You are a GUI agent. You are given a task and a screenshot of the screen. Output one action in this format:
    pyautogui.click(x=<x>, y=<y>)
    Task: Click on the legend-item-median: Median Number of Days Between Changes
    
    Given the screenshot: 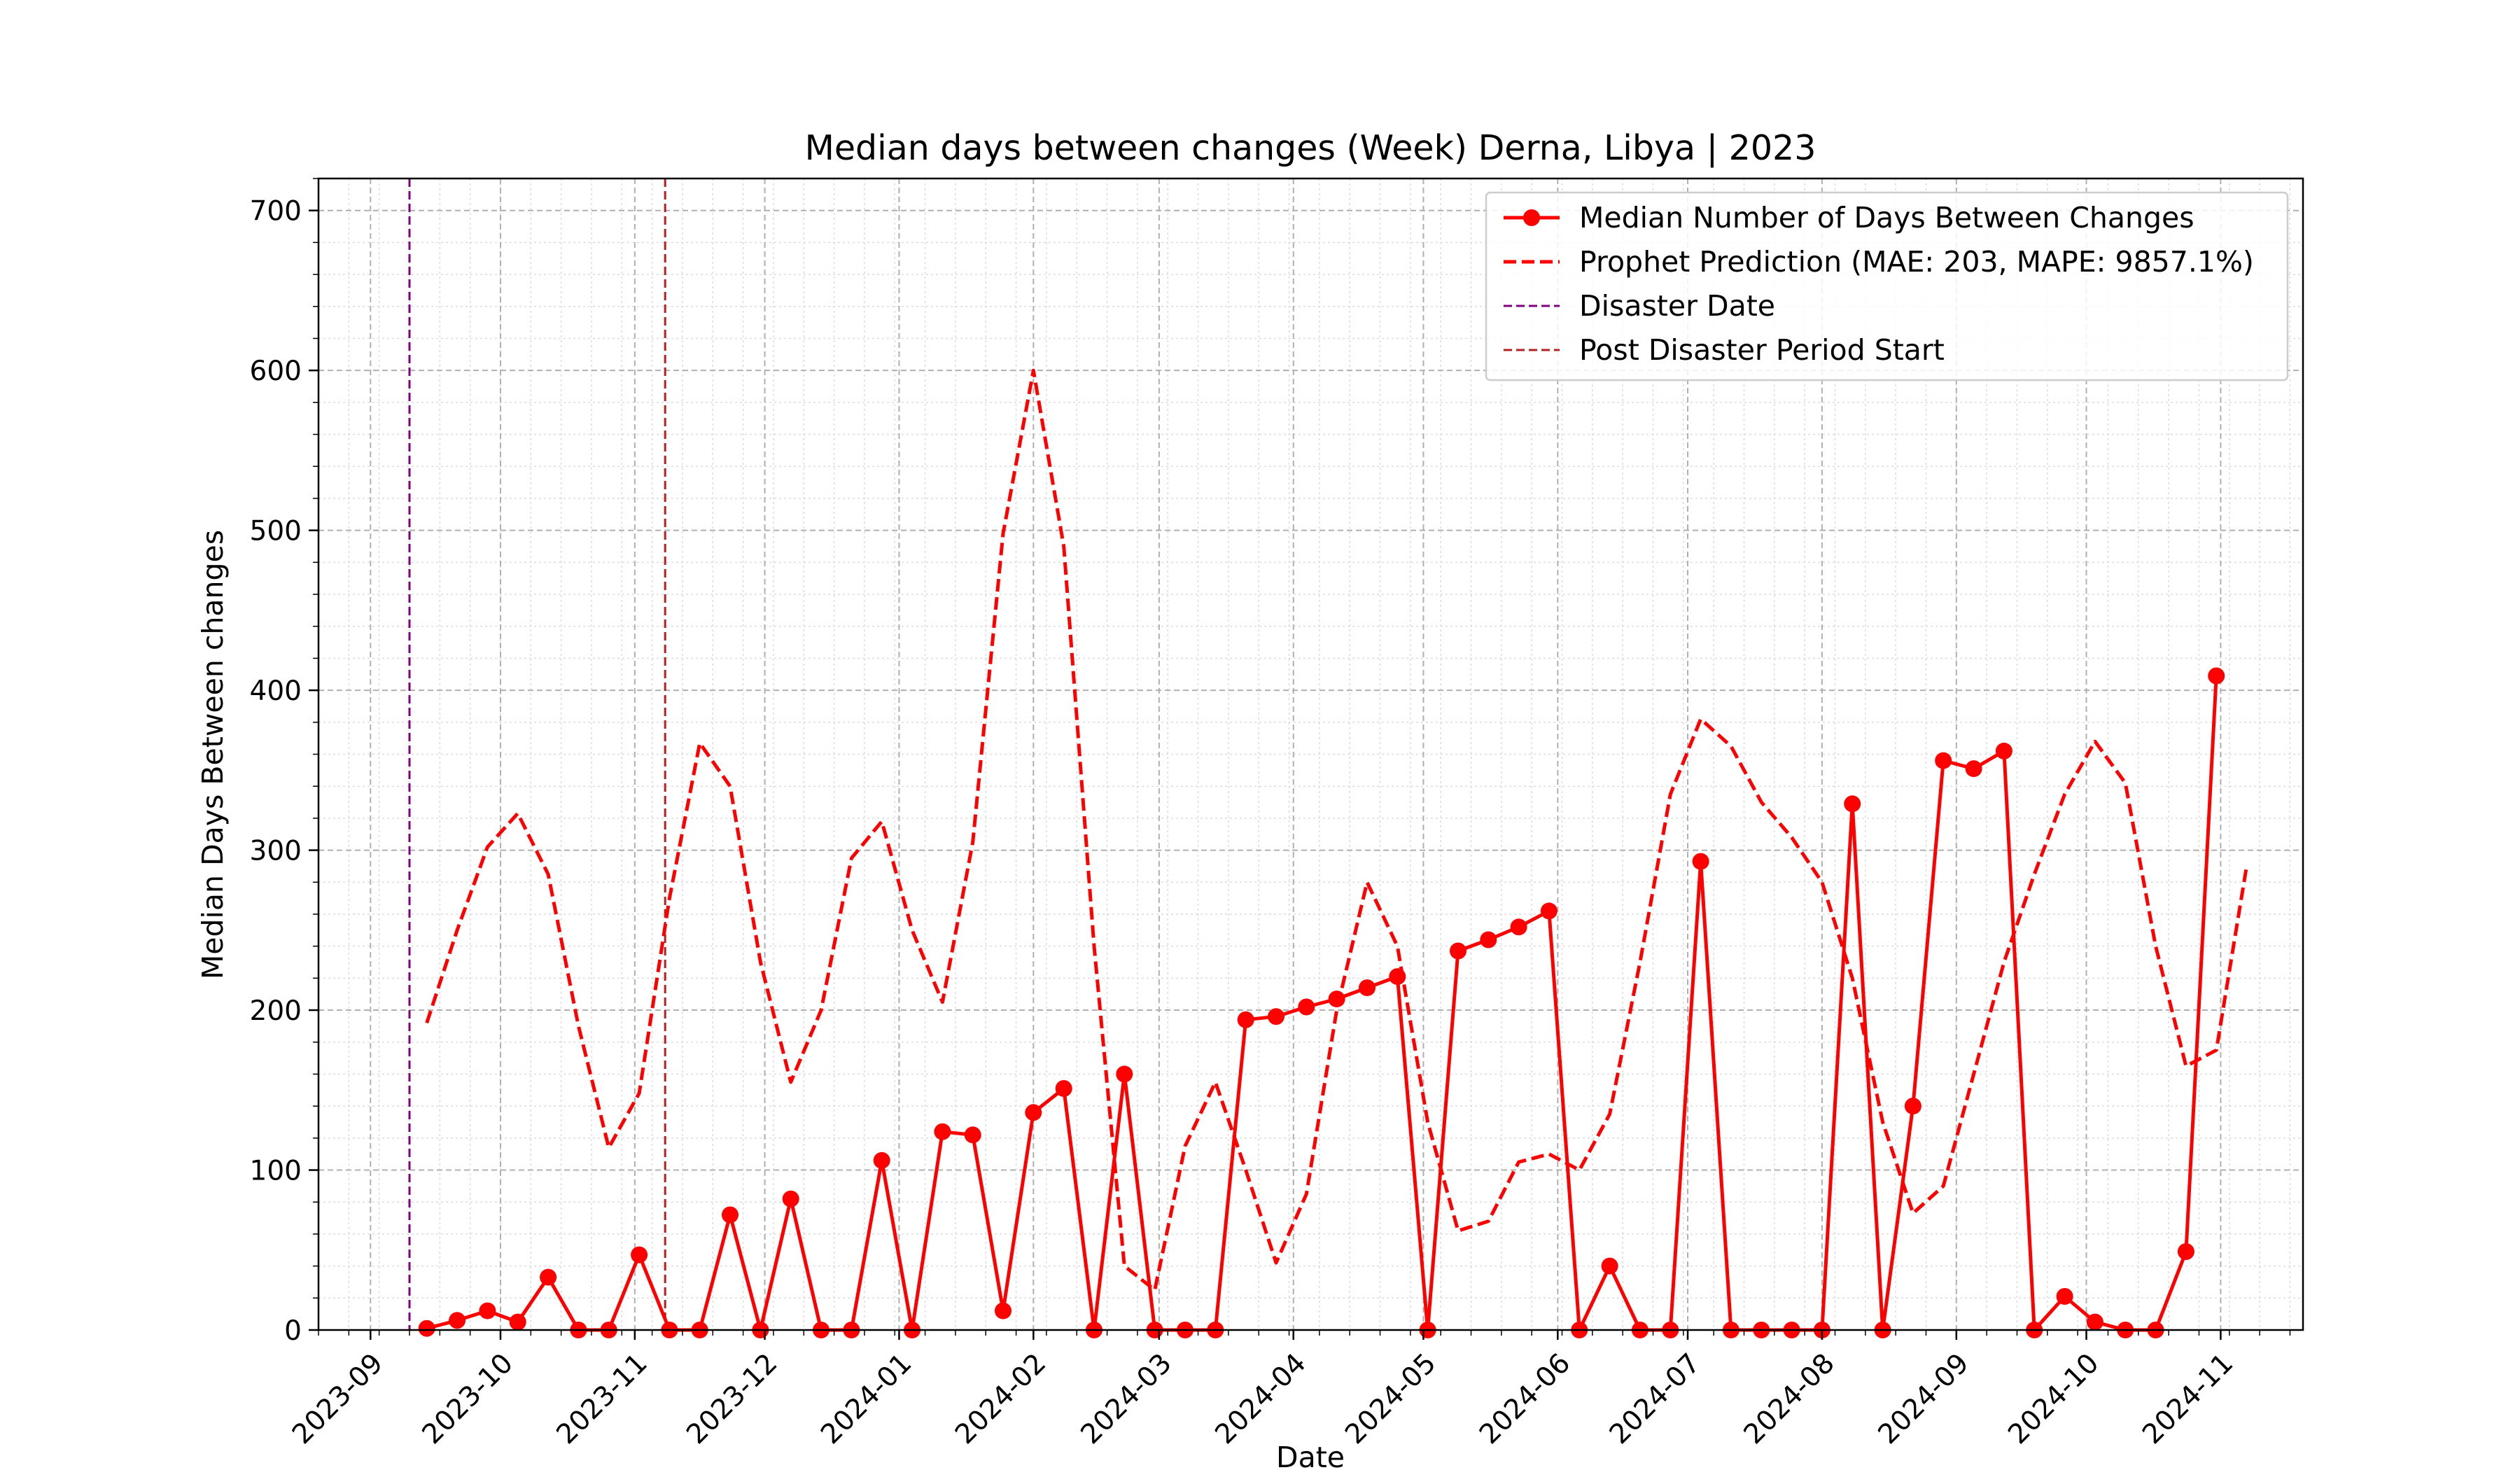 What is the action you would take?
    pyautogui.click(x=1849, y=217)
    